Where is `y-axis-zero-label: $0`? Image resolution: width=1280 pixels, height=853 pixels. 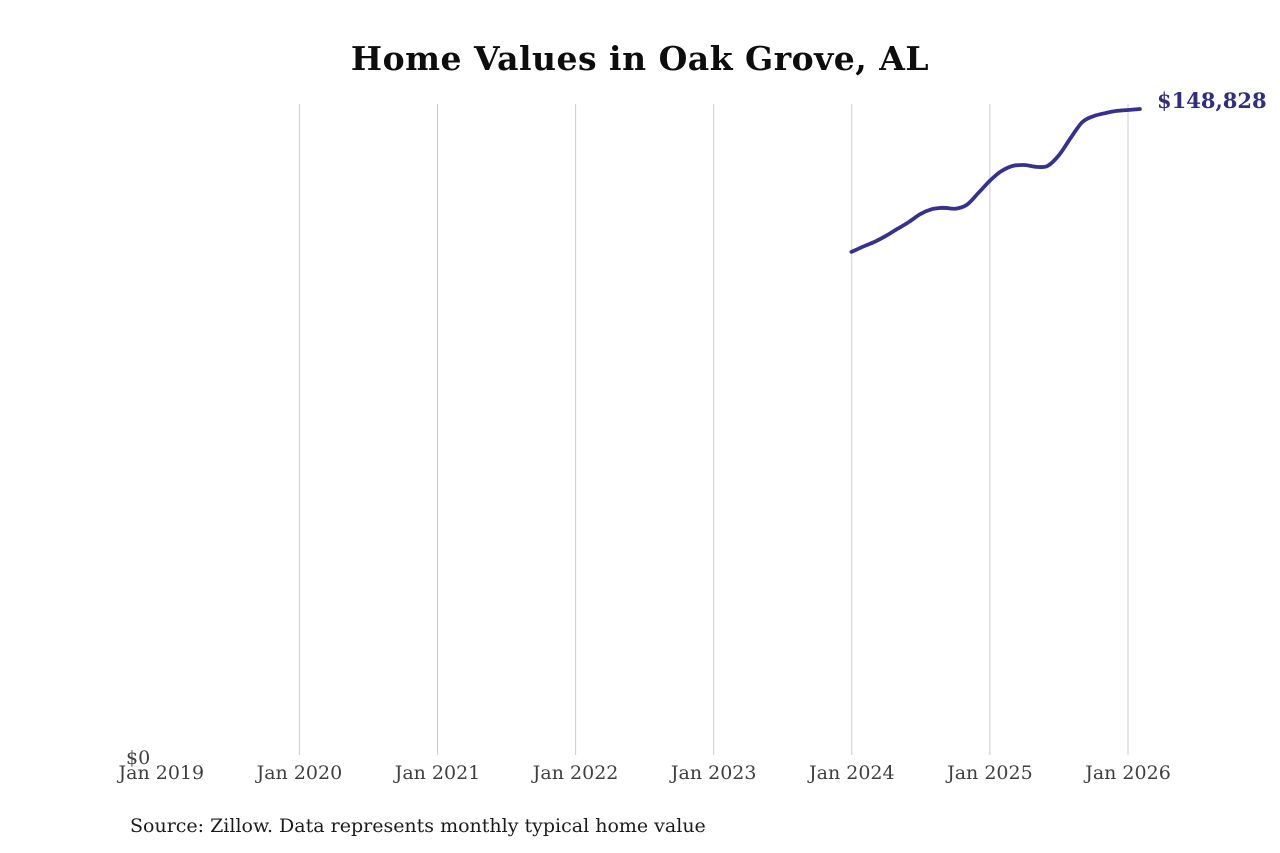
y-axis-zero-label: $0 is located at coordinates (138, 758).